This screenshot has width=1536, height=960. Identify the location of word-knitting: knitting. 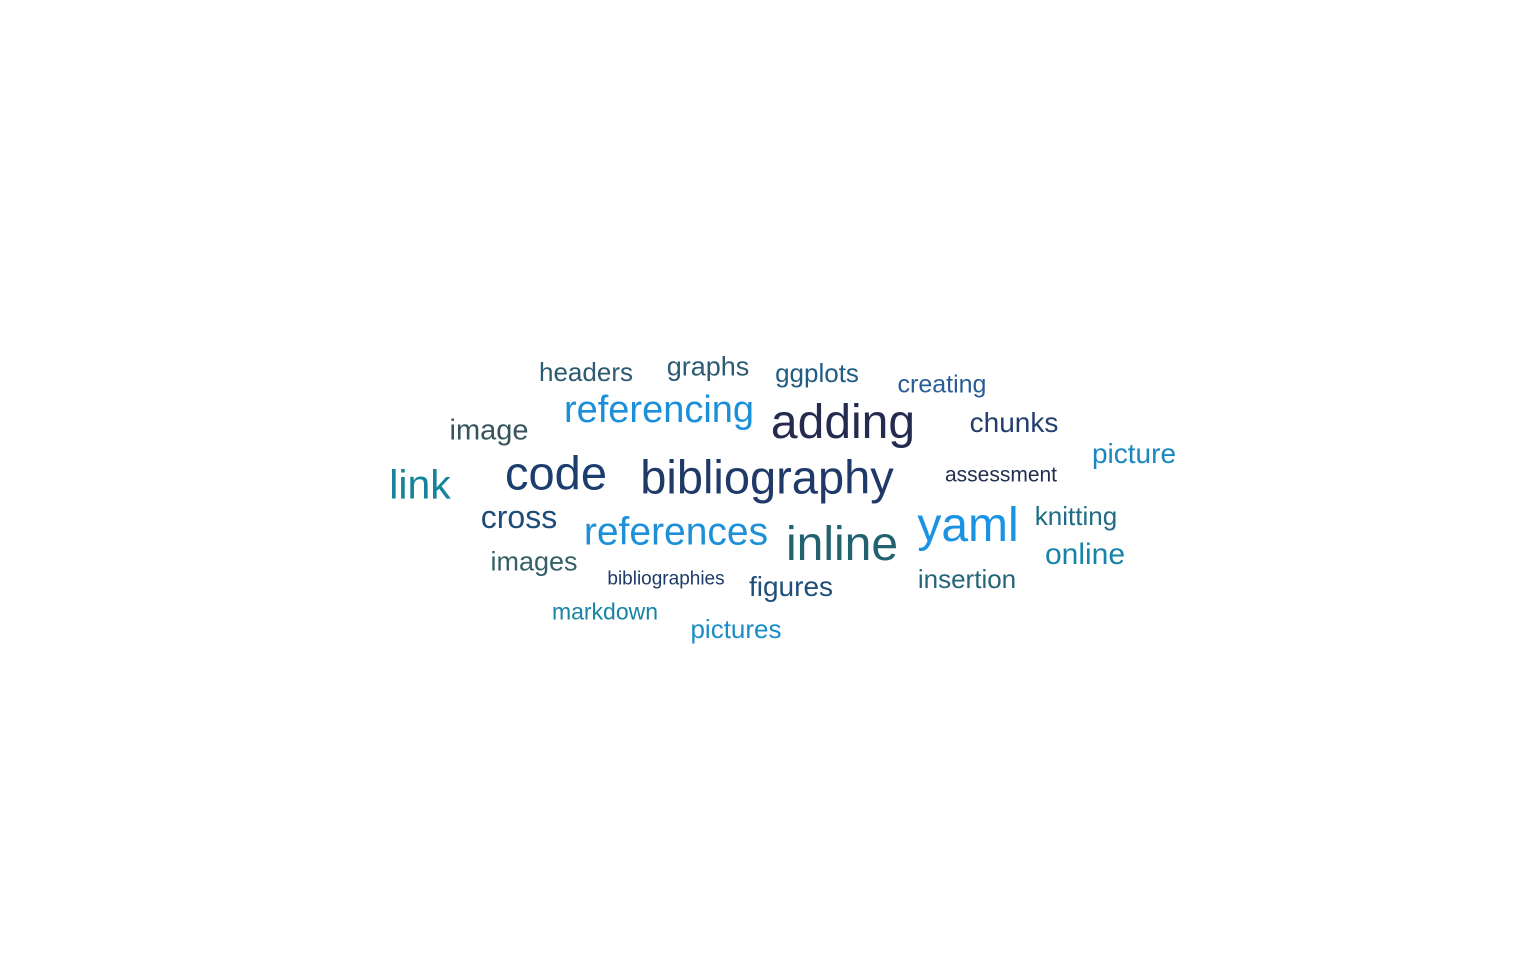
(1076, 516).